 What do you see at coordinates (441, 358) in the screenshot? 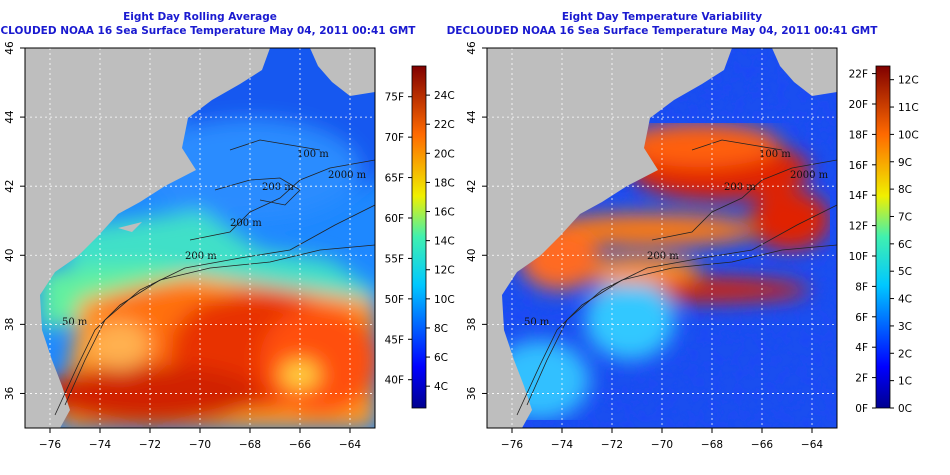
I see `left-cb-c-label: 6C` at bounding box center [441, 358].